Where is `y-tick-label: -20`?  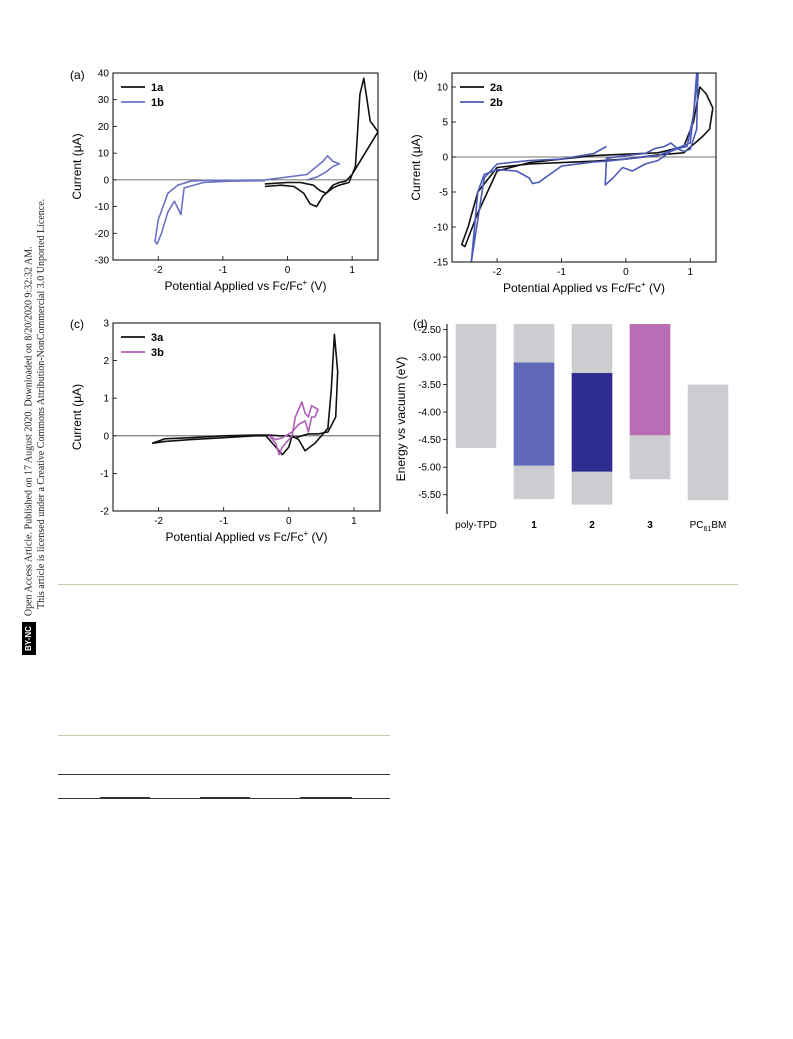 y-tick-label: -20 is located at coordinates (102, 234).